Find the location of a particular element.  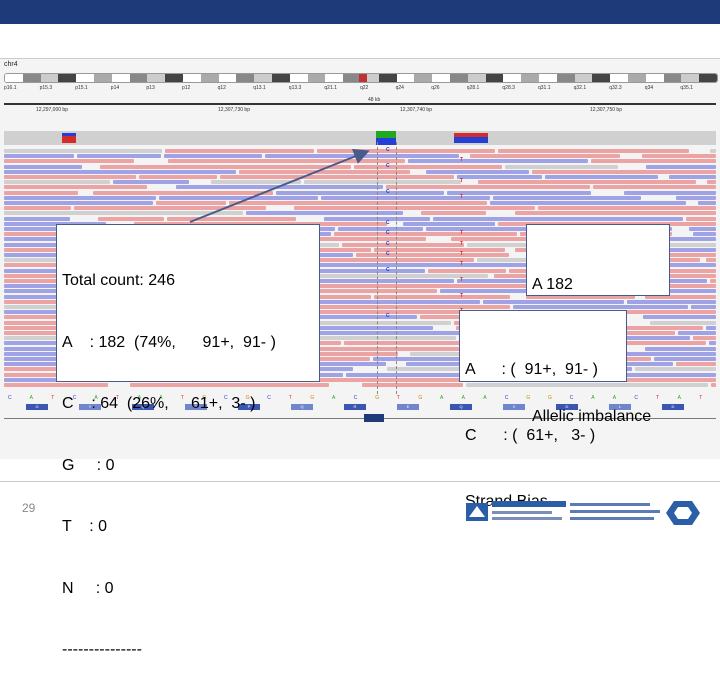

chromosome-ideogram is located at coordinates (361, 78).